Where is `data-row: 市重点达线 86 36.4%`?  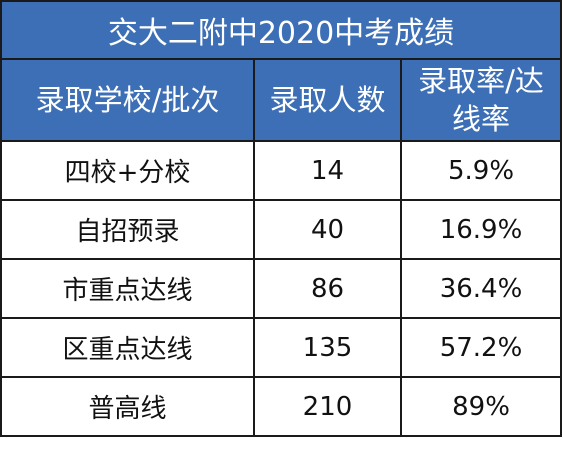
data-row: 市重点达线 86 36.4% is located at coordinates (281, 288).